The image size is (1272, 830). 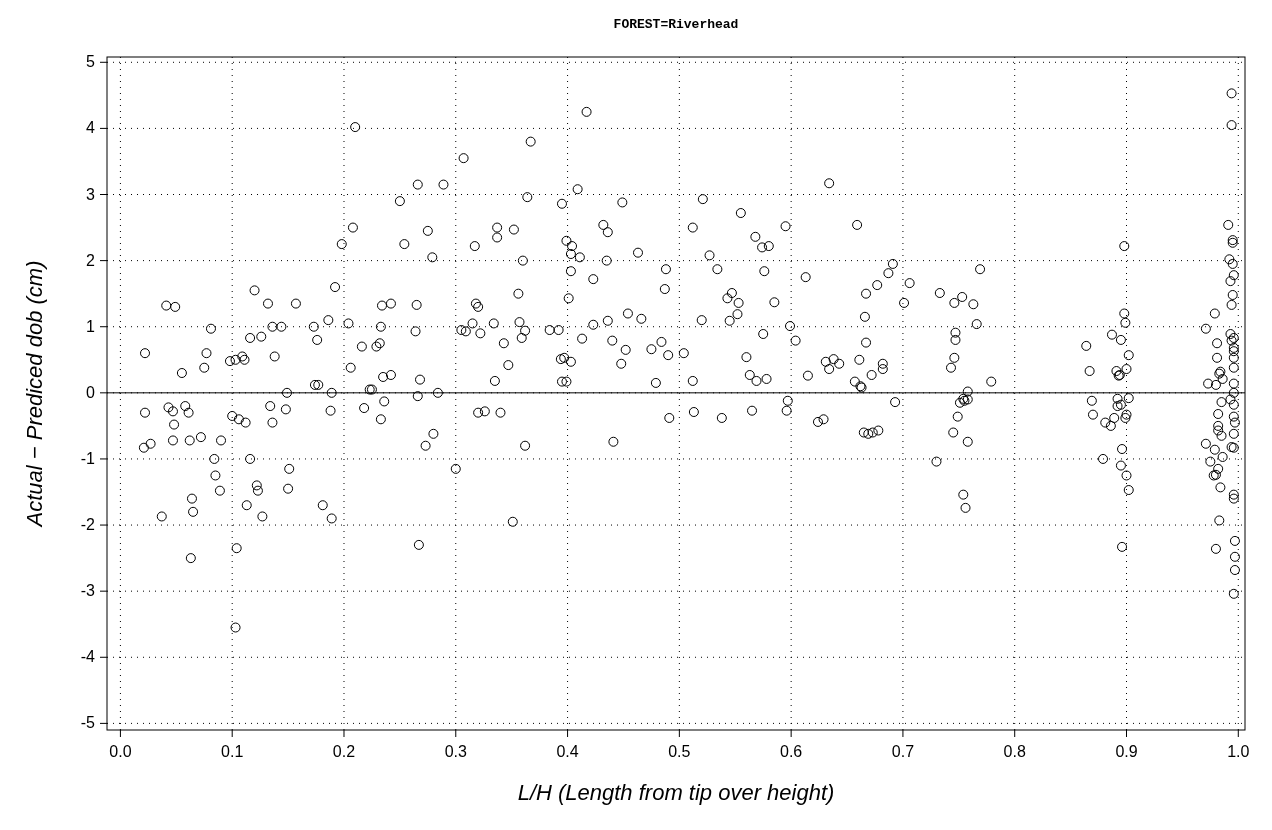 I want to click on x-tick-label: 0.6, so click(x=791, y=751).